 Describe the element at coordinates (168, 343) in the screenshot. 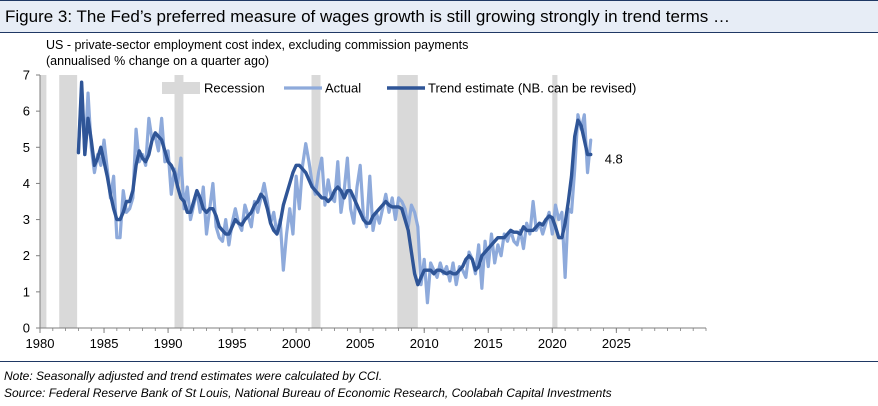

I see `x-tick-label-1990: 1990` at that location.